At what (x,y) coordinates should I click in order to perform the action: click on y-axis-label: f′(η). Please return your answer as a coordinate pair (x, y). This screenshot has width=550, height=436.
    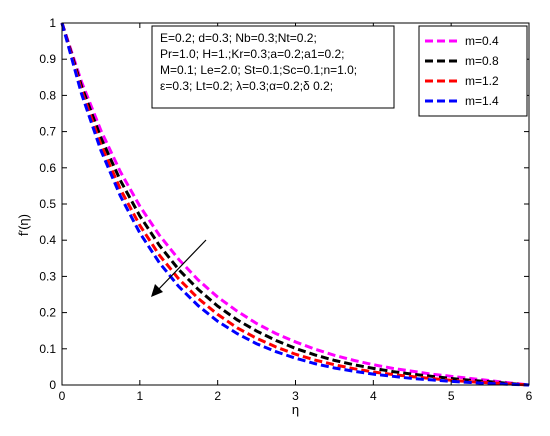
    Looking at the image, I should click on (23, 225).